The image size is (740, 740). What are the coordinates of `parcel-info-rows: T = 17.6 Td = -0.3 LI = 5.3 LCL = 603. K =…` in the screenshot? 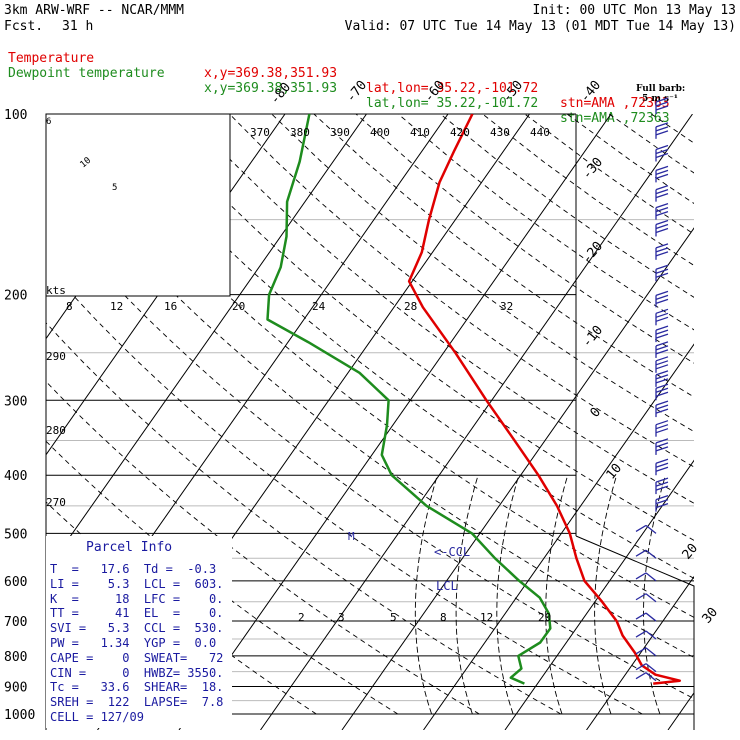 It's located at (136, 643).